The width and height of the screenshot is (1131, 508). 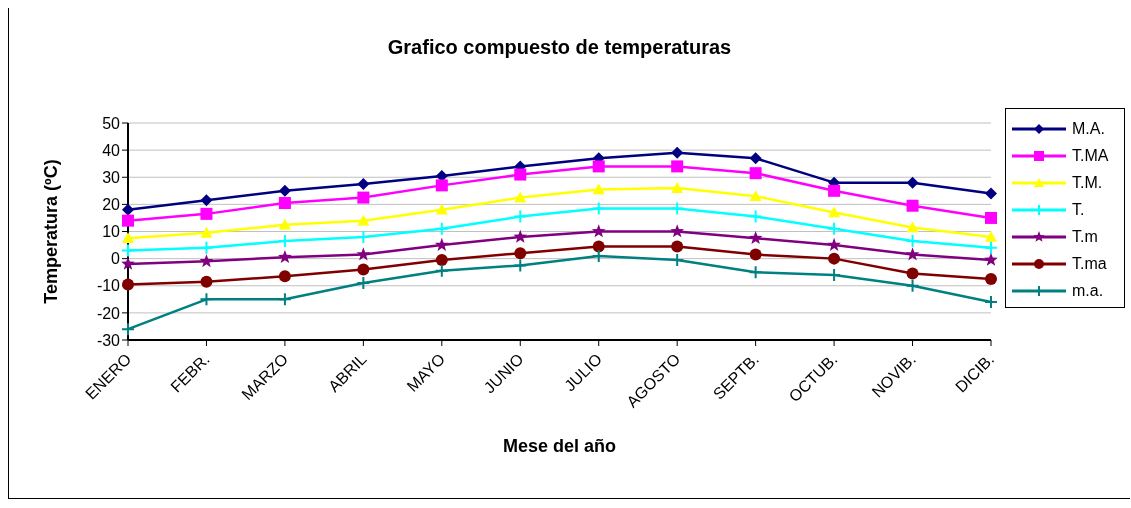 I want to click on y-tick-label: 10, so click(x=111, y=232).